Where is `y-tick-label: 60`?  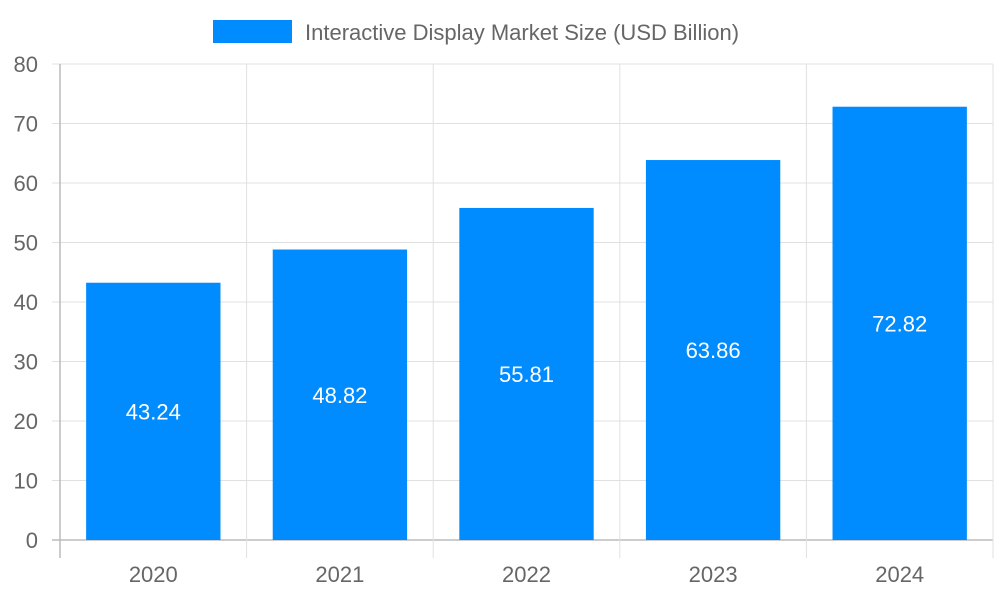 y-tick-label: 60 is located at coordinates (26, 183).